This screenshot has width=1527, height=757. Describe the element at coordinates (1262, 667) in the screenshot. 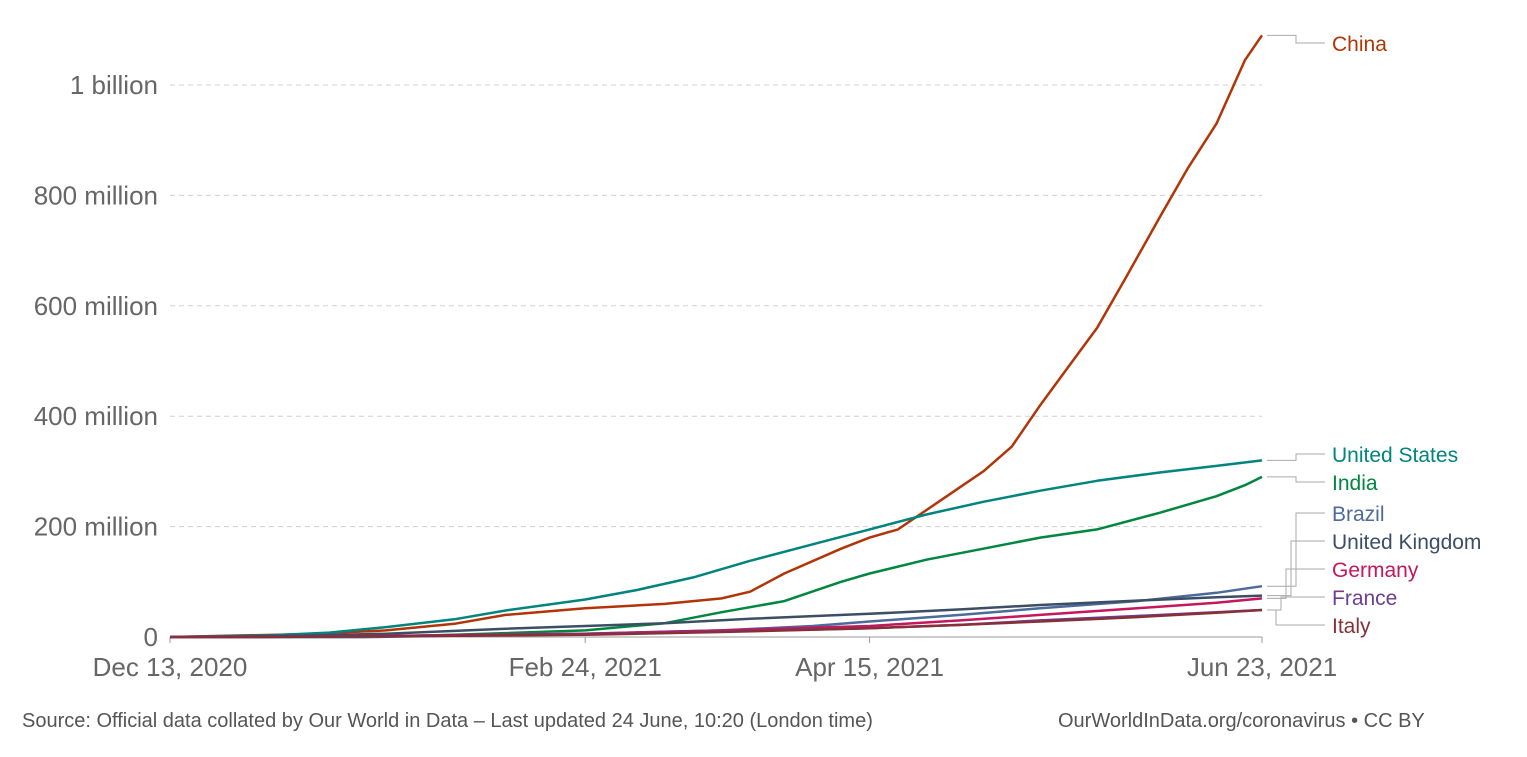

I see `x-tick-label: Jun 23, 2021` at that location.